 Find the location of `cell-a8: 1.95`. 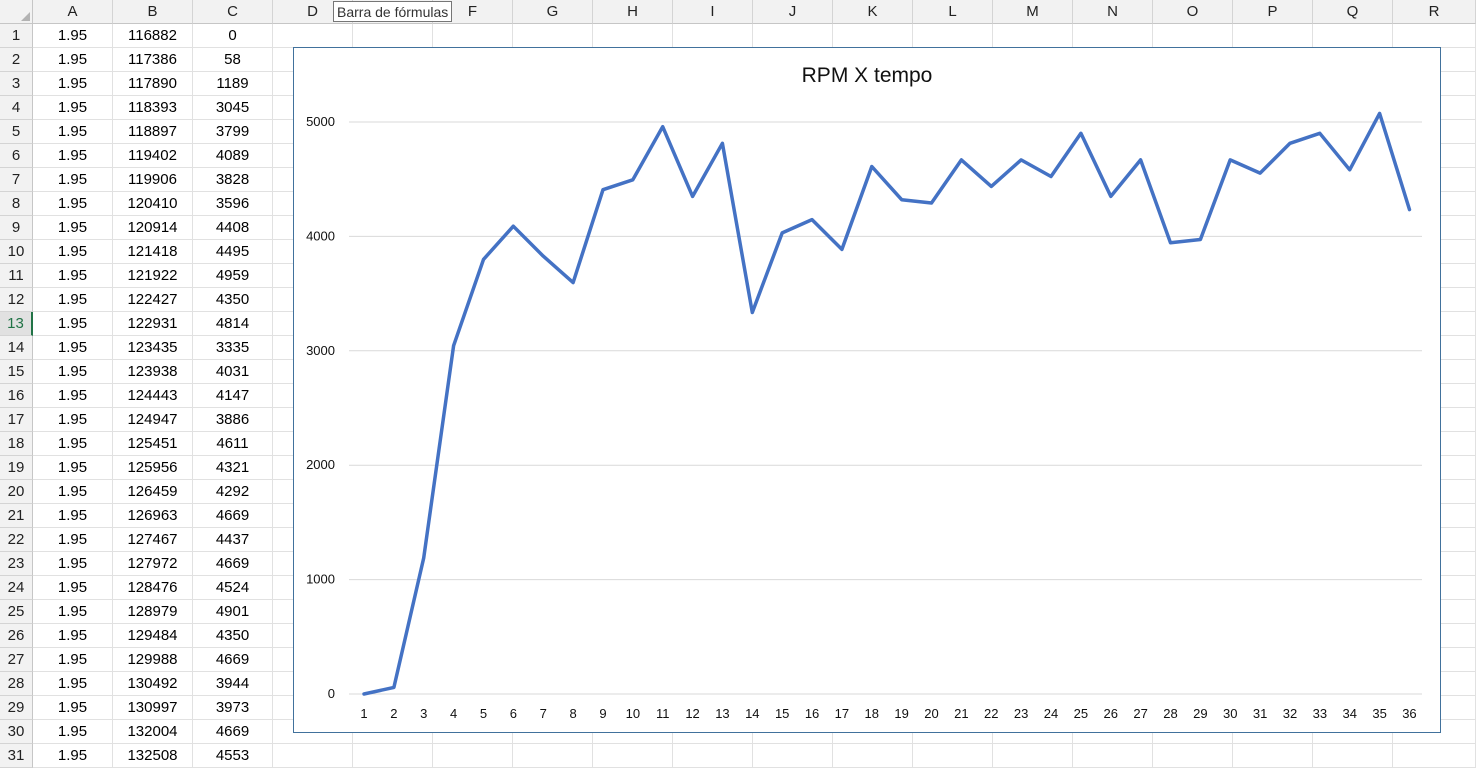

cell-a8: 1.95 is located at coordinates (73, 204).